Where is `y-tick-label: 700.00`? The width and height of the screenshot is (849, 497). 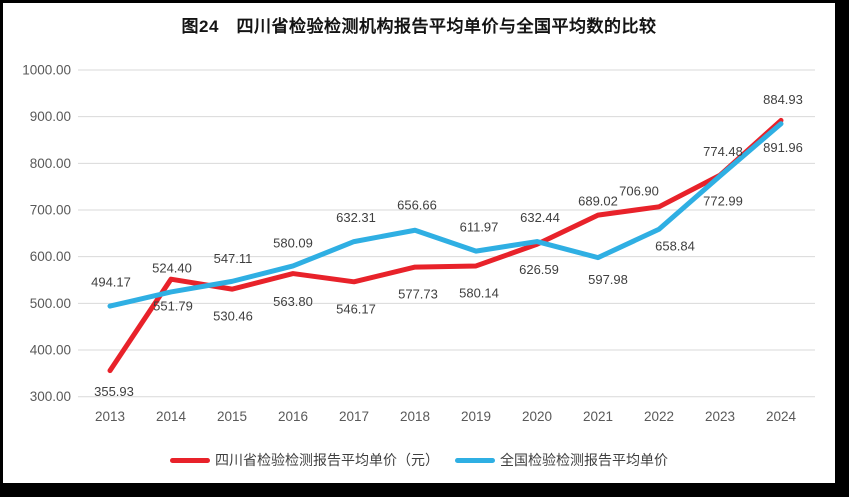 y-tick-label: 700.00 is located at coordinates (50, 210).